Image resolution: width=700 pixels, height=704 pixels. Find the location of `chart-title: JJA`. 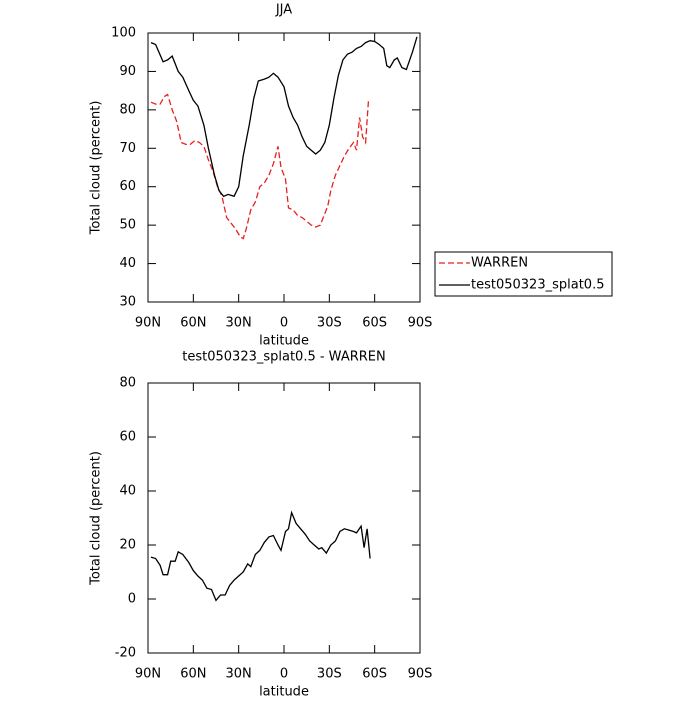

chart-title: JJA is located at coordinates (283, 10).